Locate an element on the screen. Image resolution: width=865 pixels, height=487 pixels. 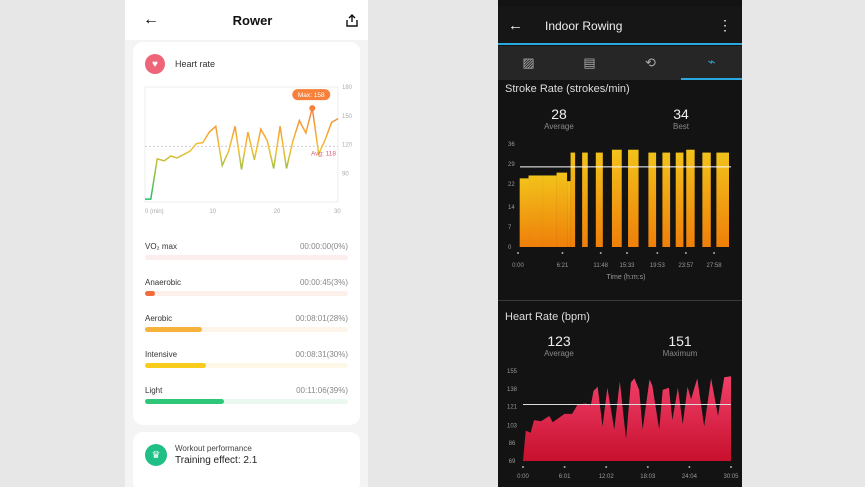
y-tick-label: 103 is located at coordinates (512, 426).